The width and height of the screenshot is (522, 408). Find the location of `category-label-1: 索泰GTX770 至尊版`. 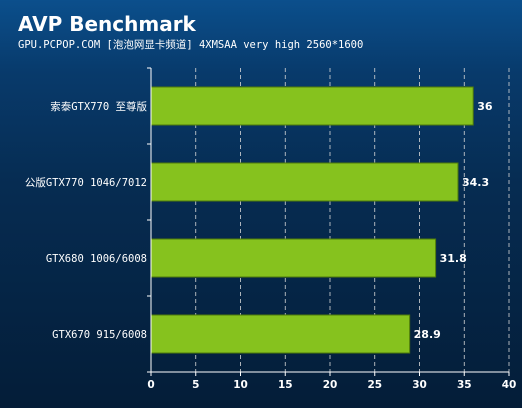

category-label-1: 索泰GTX770 至尊版 is located at coordinates (98, 106).